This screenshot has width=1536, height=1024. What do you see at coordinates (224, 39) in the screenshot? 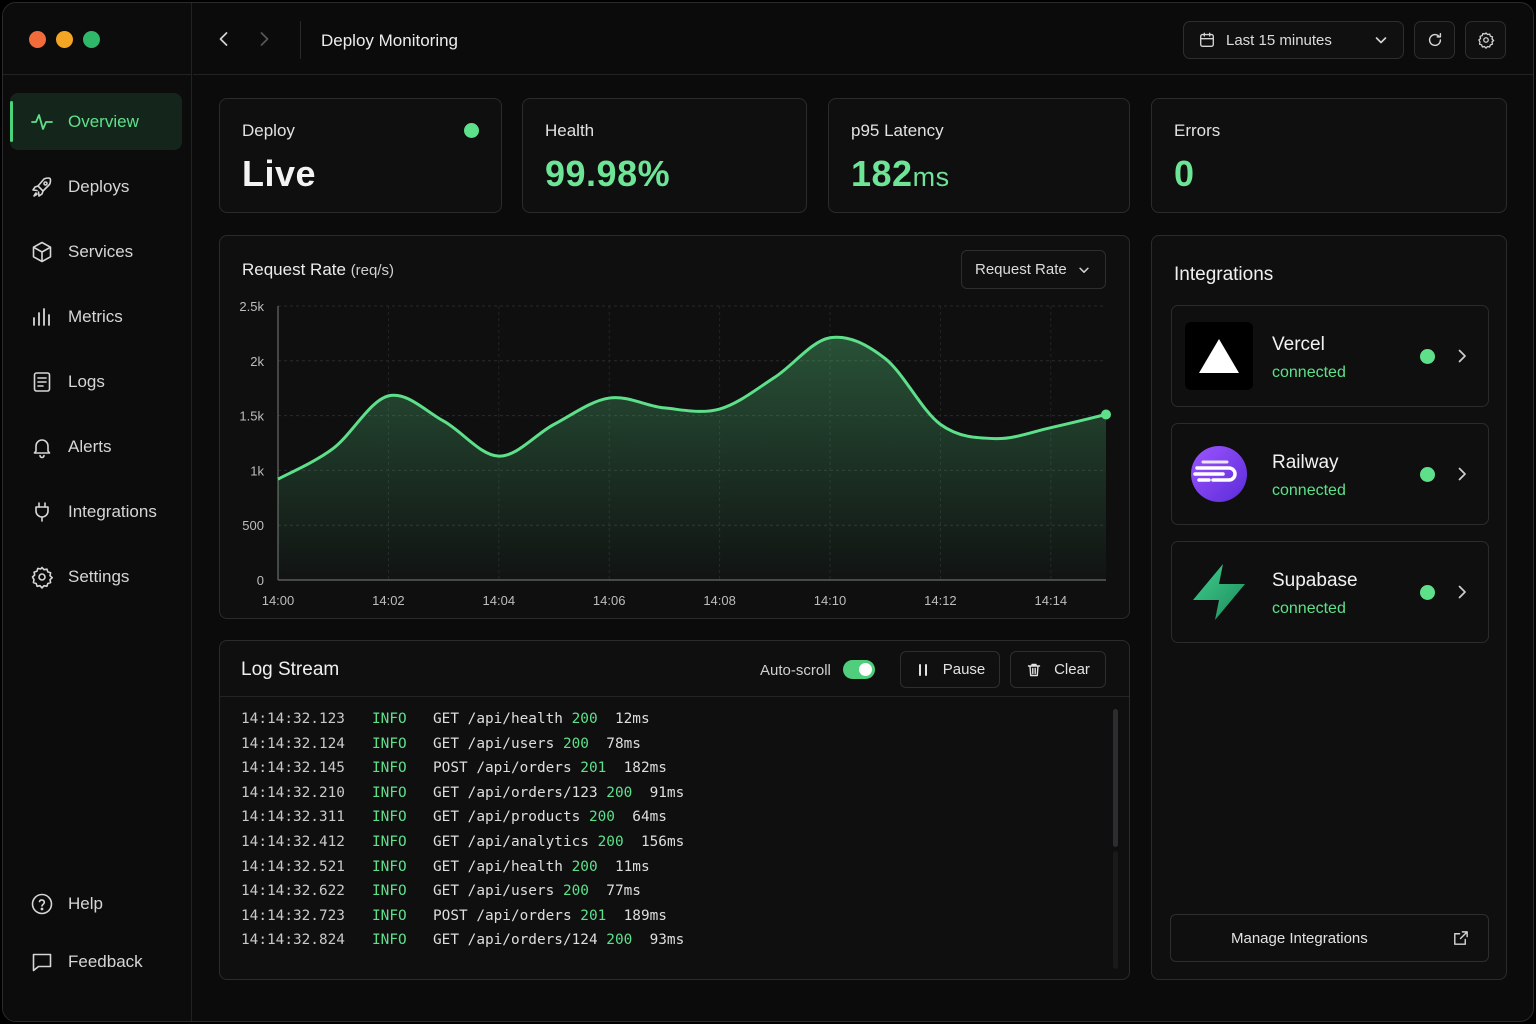
I see `back-arrow-icon` at bounding box center [224, 39].